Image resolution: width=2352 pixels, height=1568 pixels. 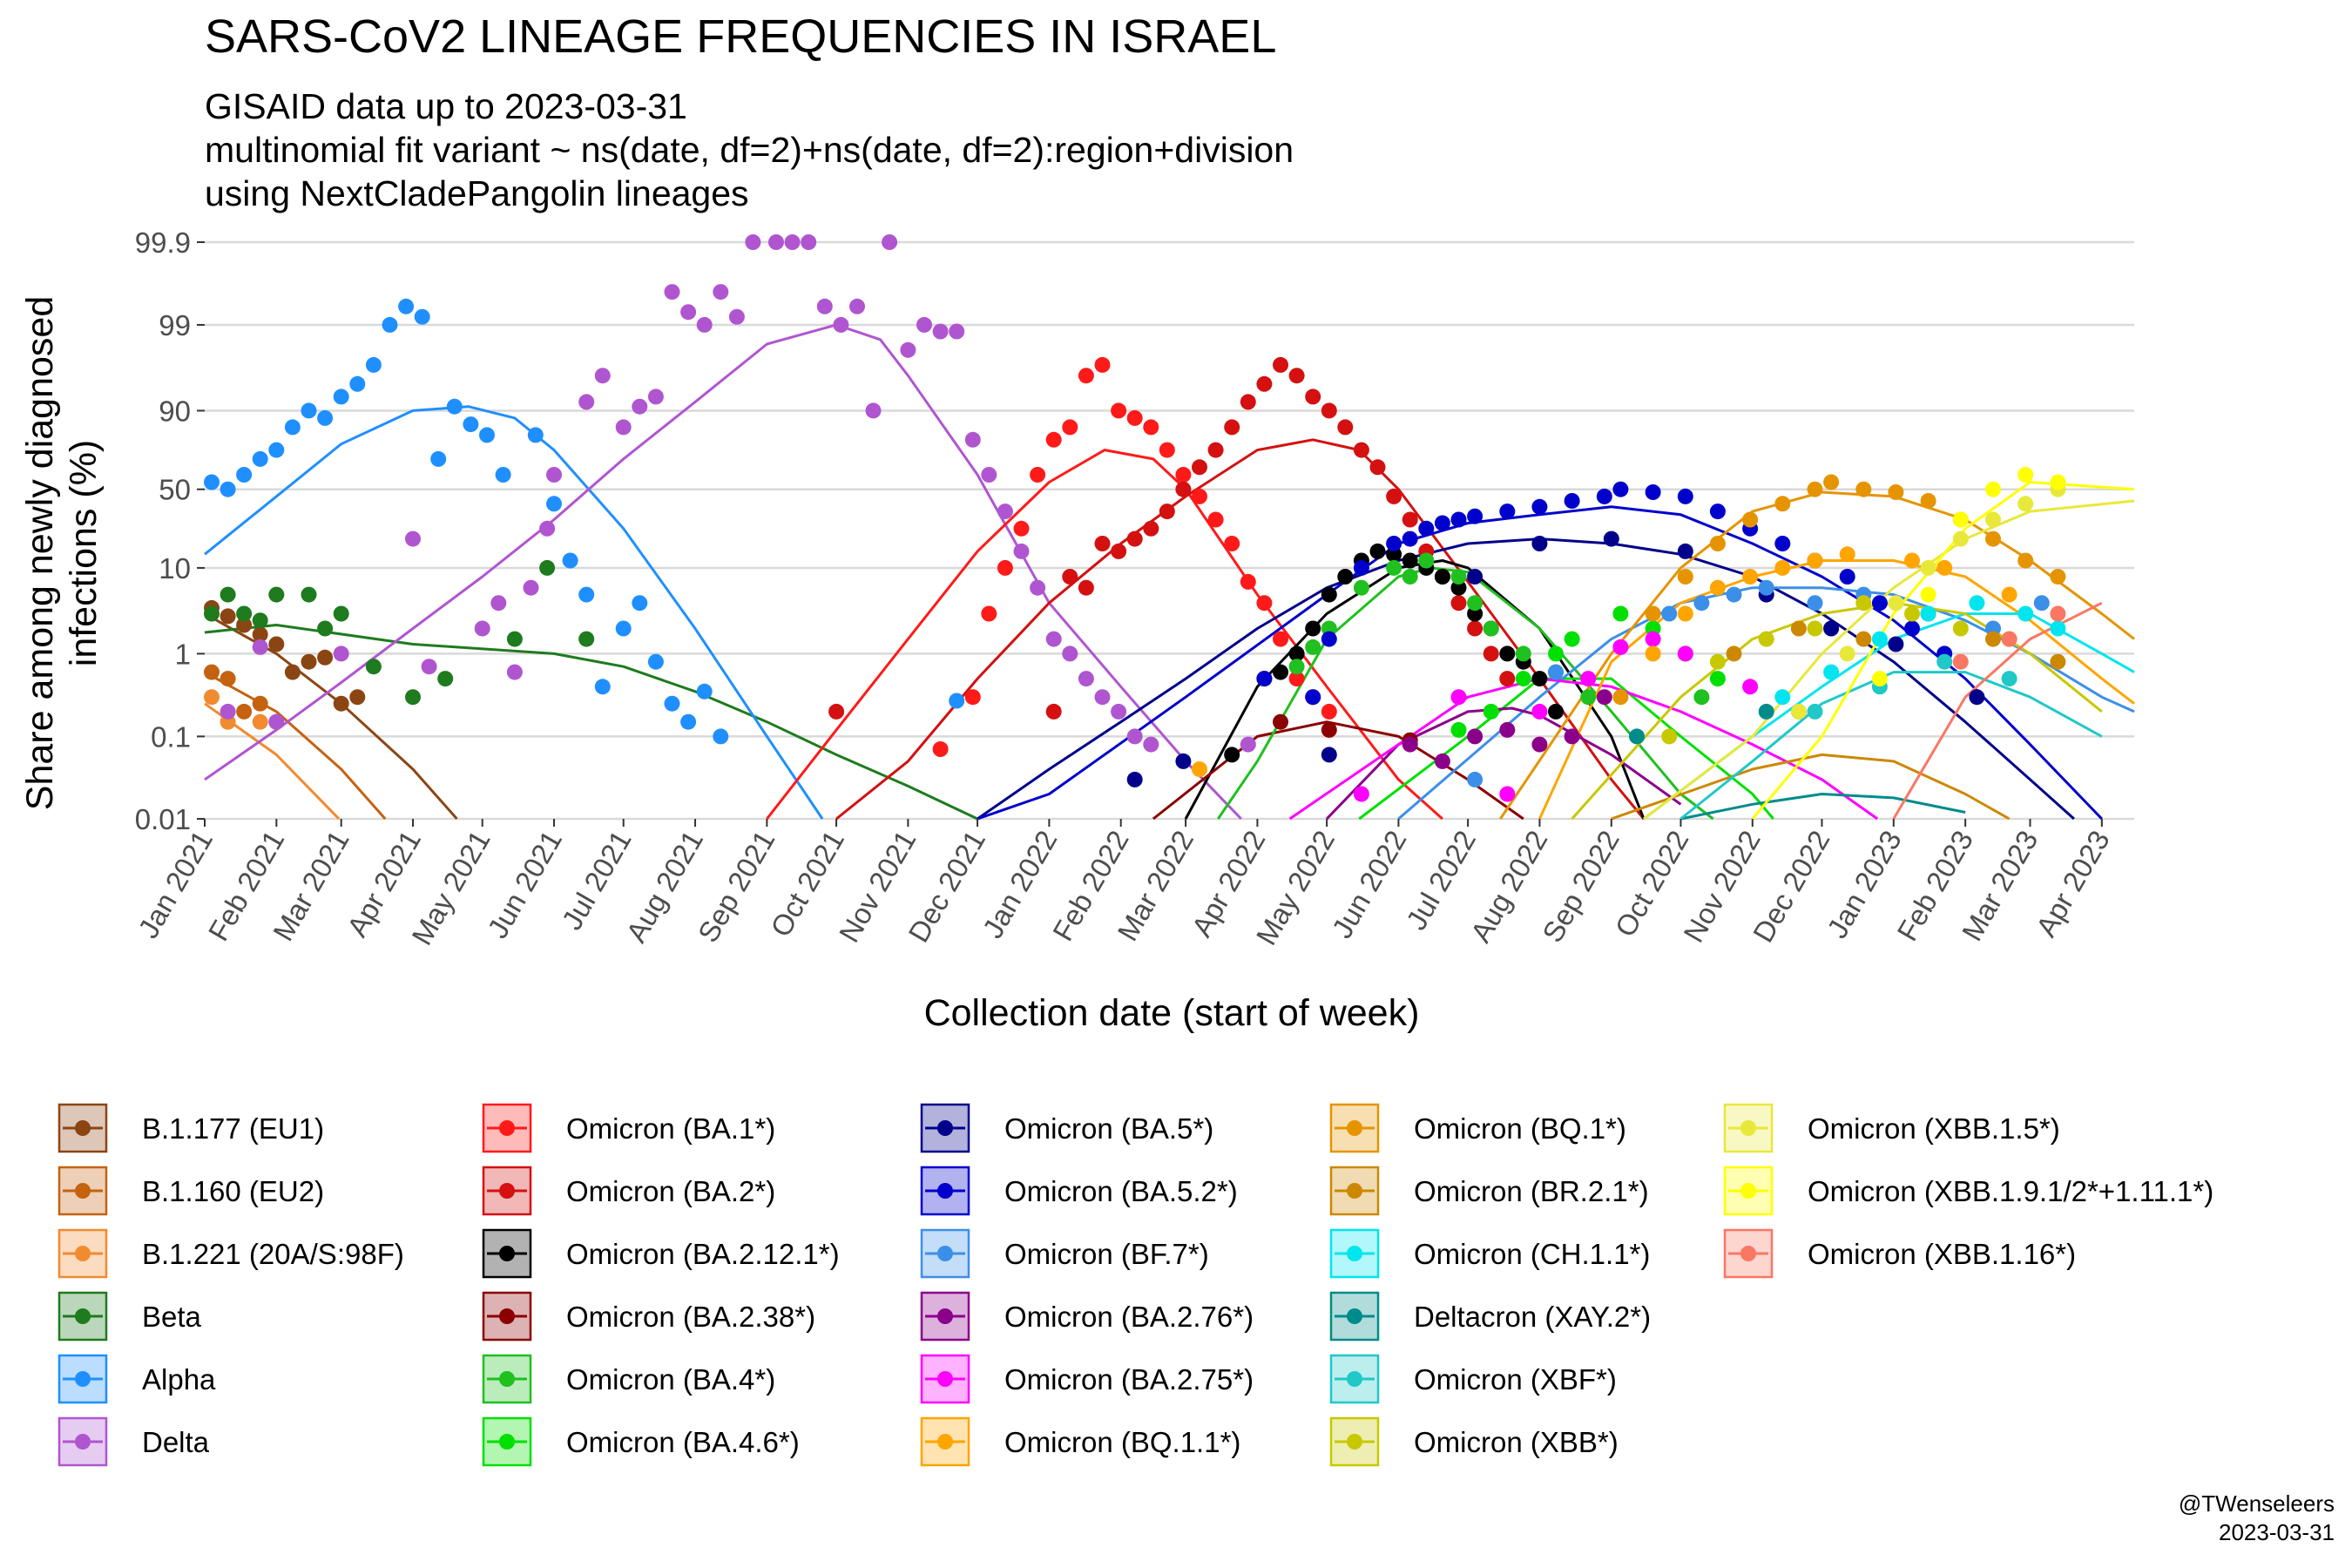 What do you see at coordinates (1945, 662) in the screenshot?
I see `point-omicron-xbf` at bounding box center [1945, 662].